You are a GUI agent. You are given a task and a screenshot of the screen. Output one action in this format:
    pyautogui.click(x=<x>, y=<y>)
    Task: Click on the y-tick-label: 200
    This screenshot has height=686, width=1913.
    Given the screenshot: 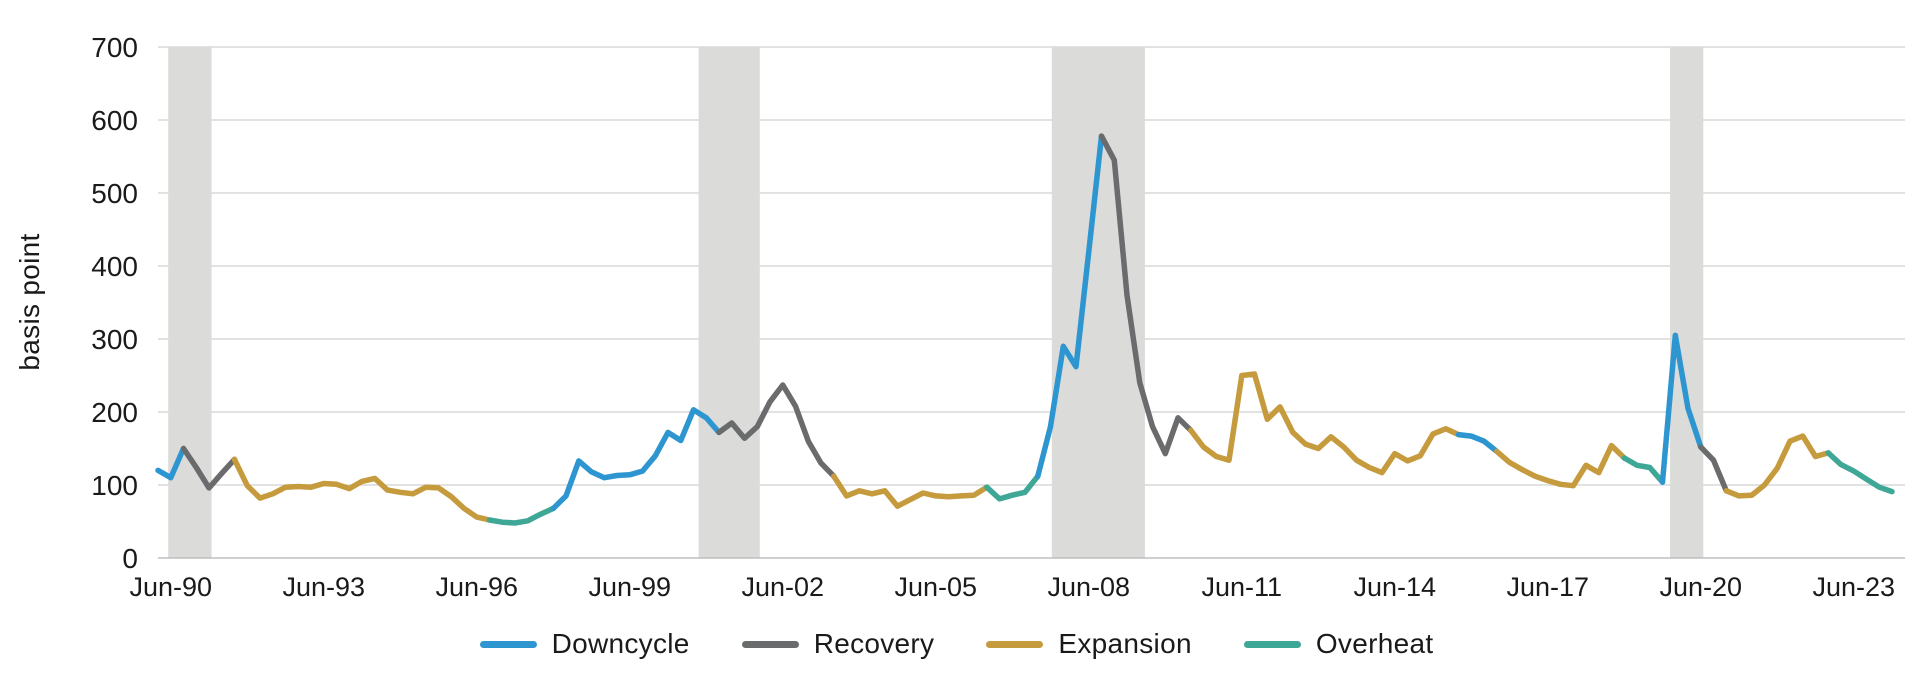 What is the action you would take?
    pyautogui.click(x=114, y=412)
    